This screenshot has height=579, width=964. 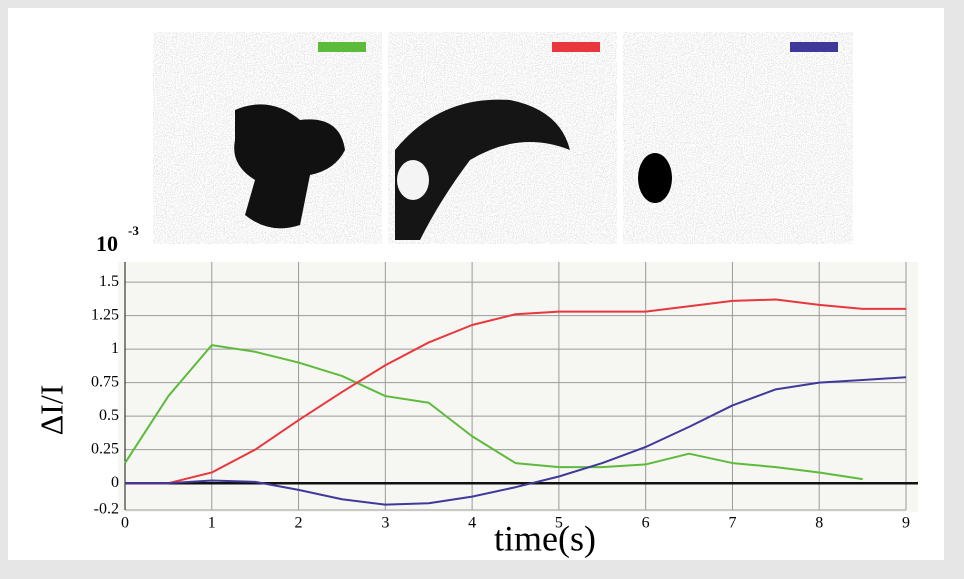 I want to click on x-tick-label: 7, so click(x=732, y=523).